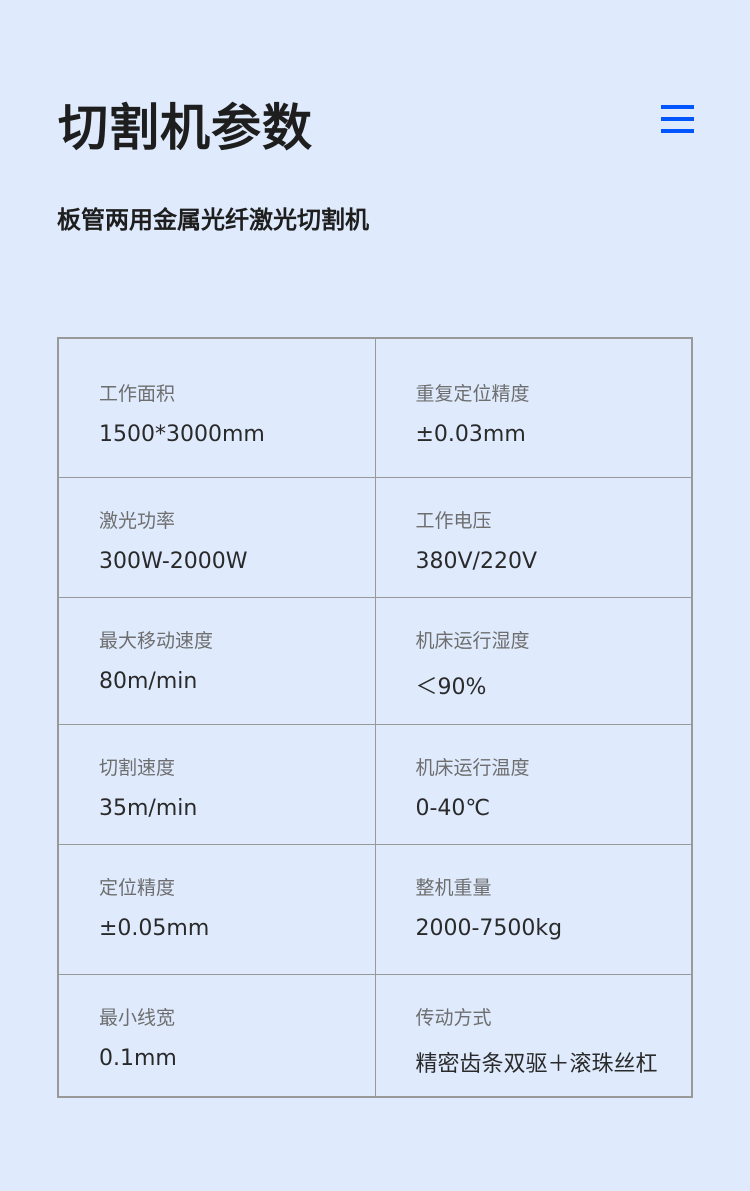  Describe the element at coordinates (138, 1058) in the screenshot. I see `spec-value: 0.1mm` at that location.